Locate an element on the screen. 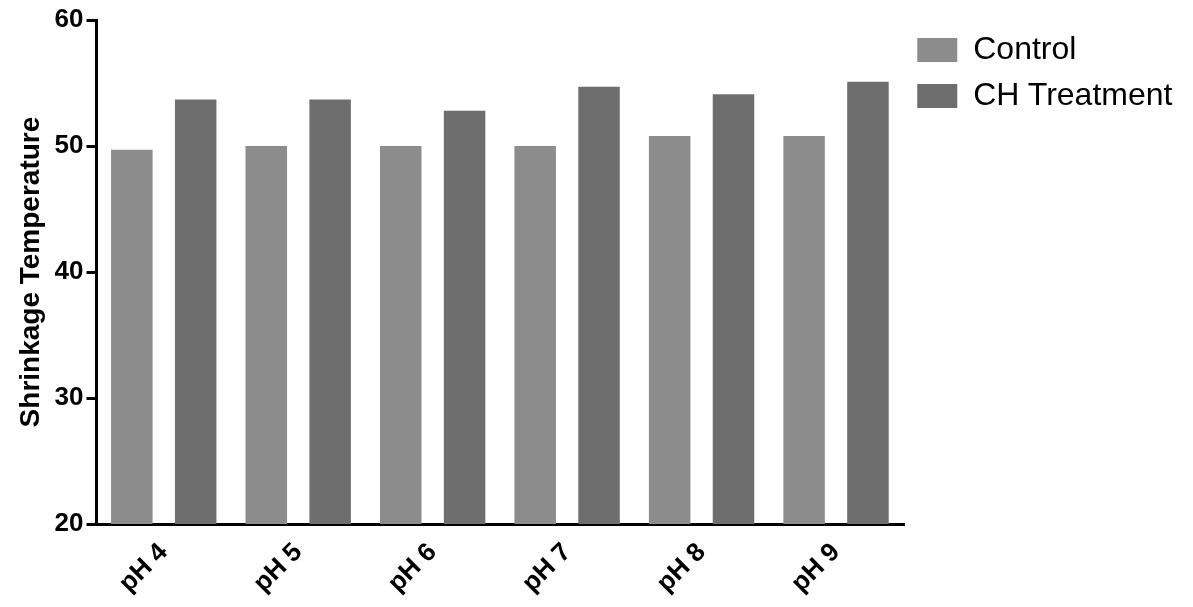 This screenshot has height=607, width=1193. x-tick-label: pH 7 is located at coordinates (546, 567).